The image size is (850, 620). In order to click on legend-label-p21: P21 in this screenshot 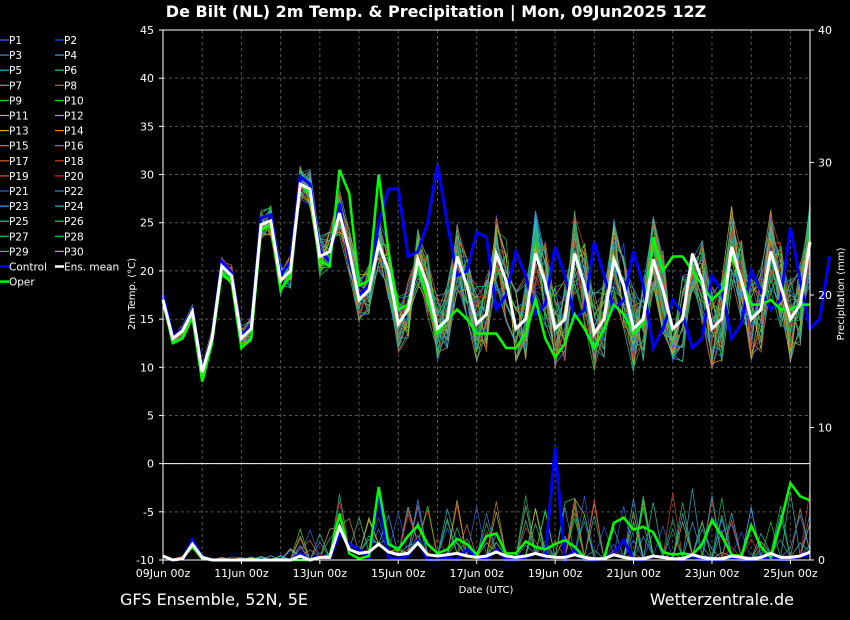, I will do `click(19, 192)`.